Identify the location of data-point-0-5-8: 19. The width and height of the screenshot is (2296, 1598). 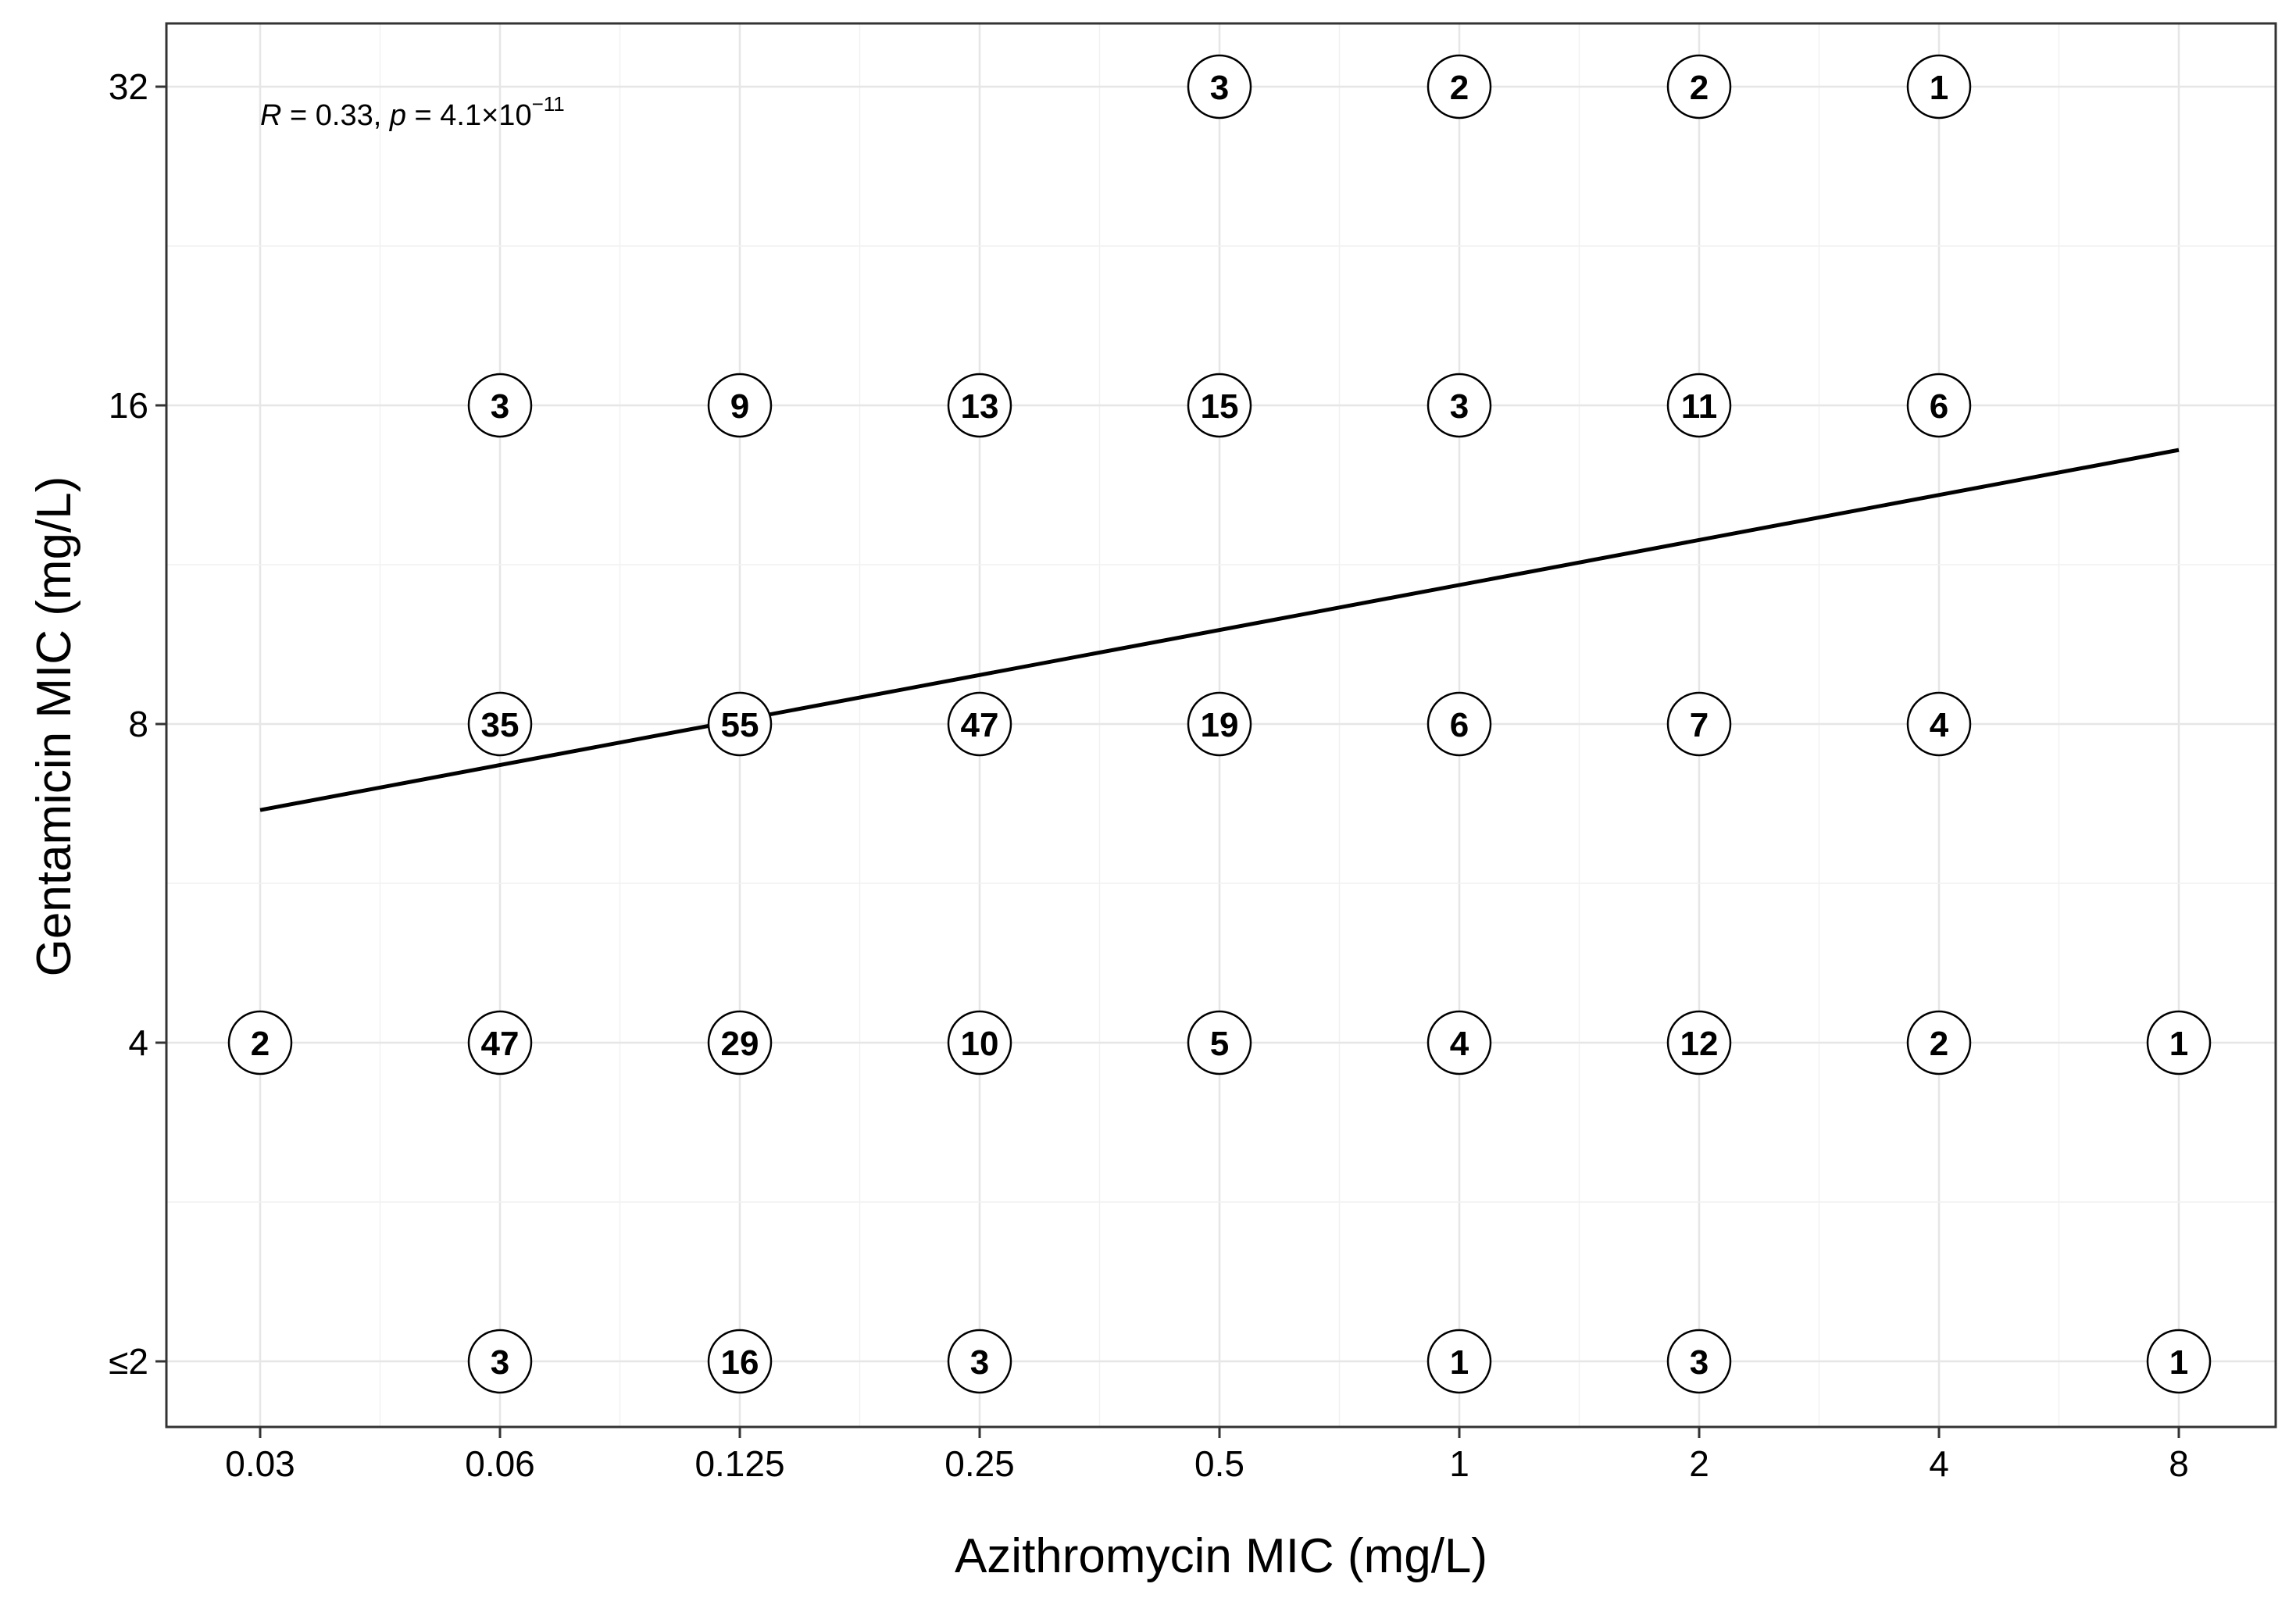
(1219, 724).